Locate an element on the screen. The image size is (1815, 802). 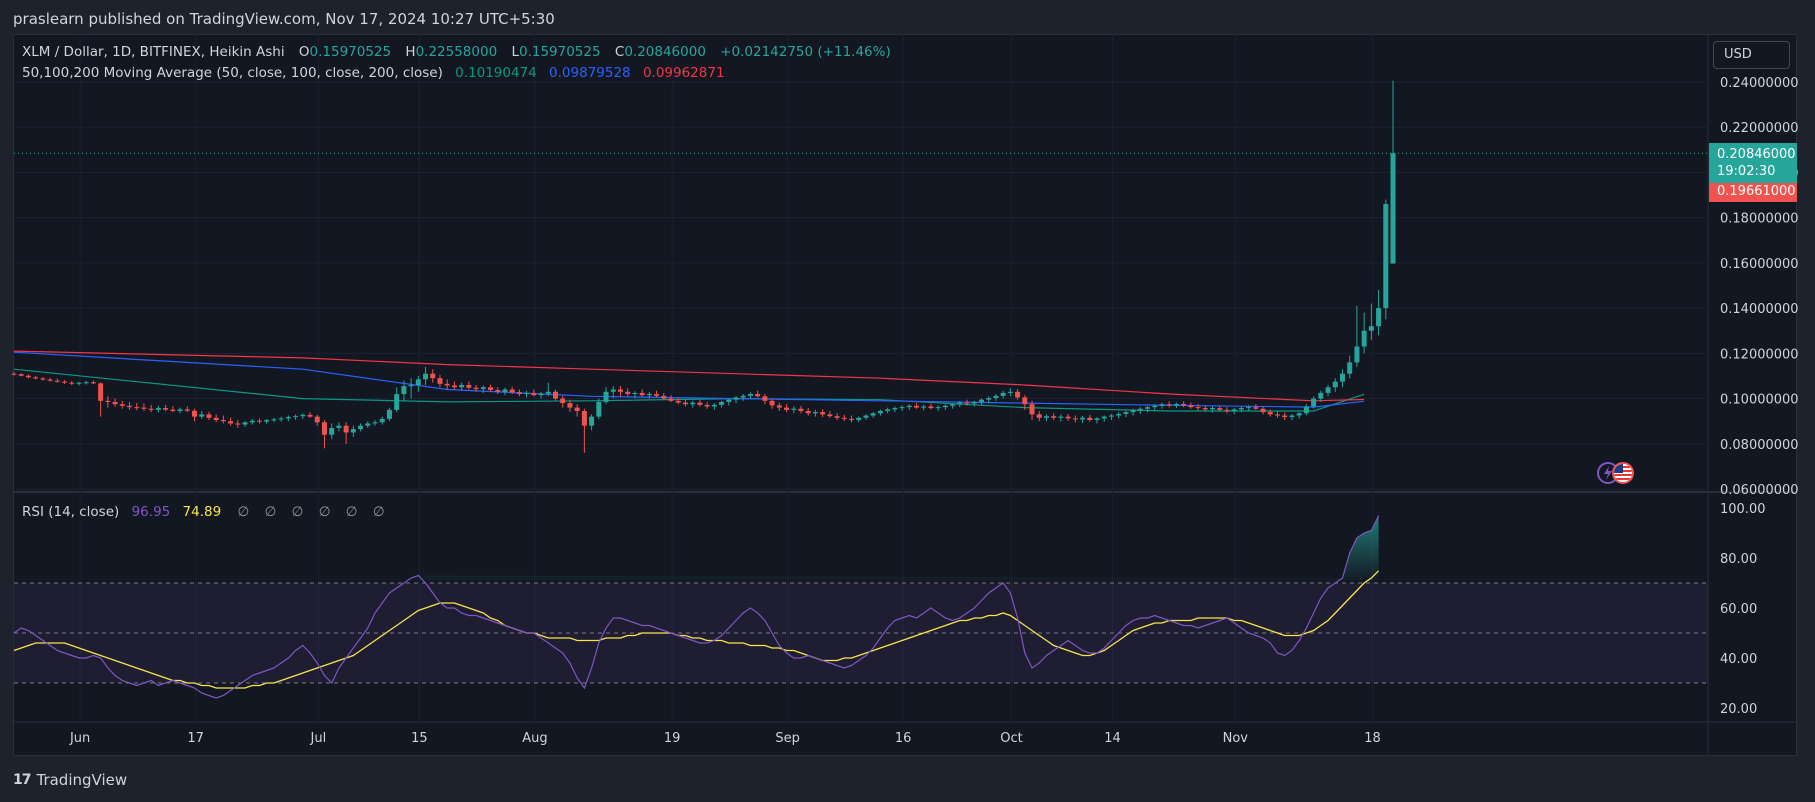
tradingview-footer: 17 TradingView is located at coordinates (70, 780).